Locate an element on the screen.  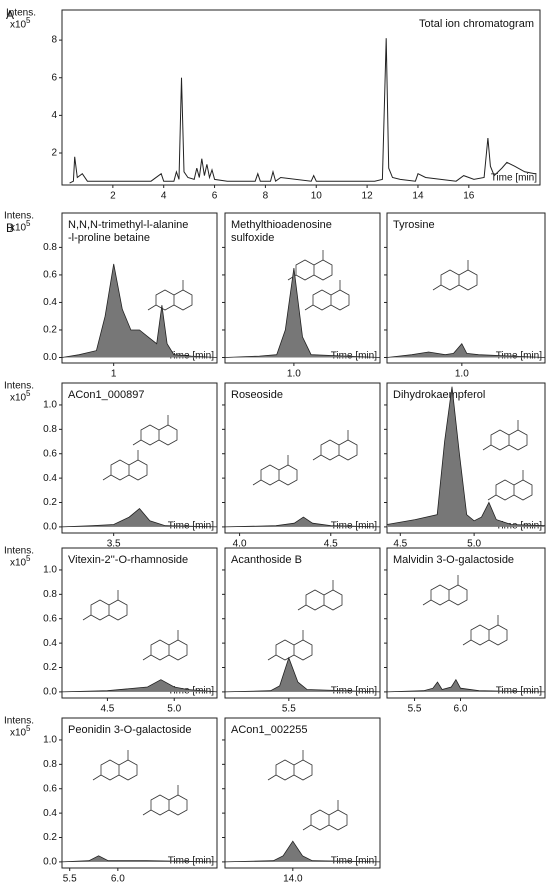
panel-title: Dihydrokaempferol is located at coordinates (439, 395).